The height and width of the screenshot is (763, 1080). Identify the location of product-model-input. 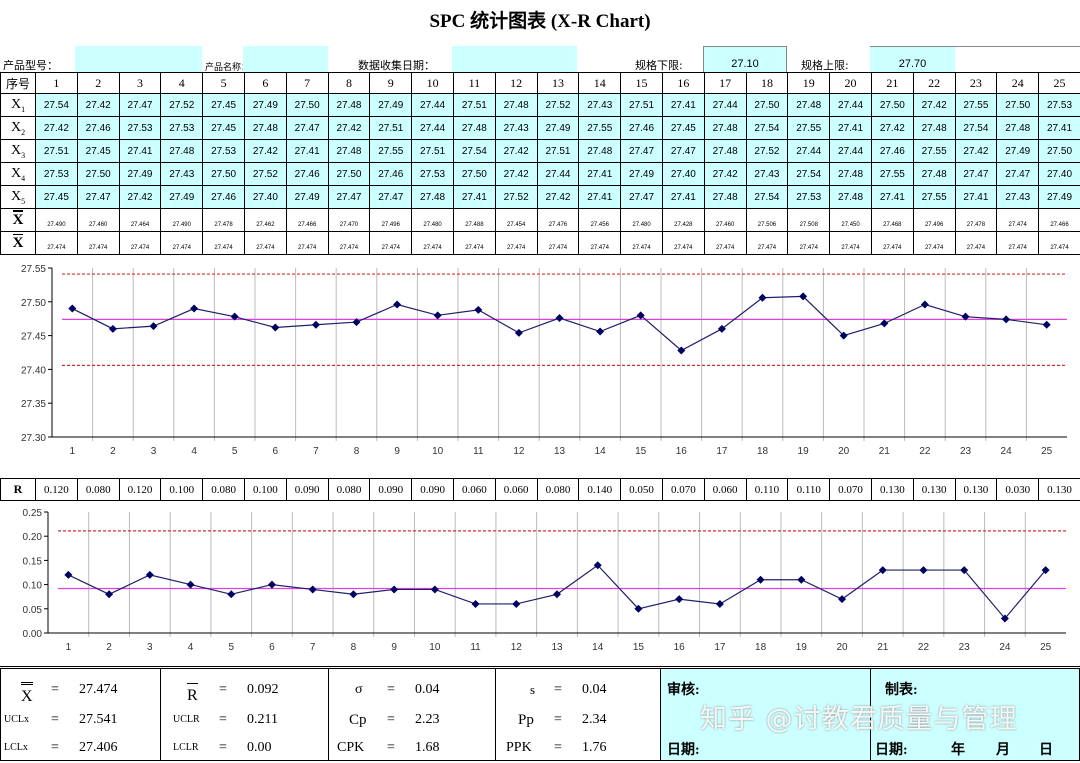
(138, 59).